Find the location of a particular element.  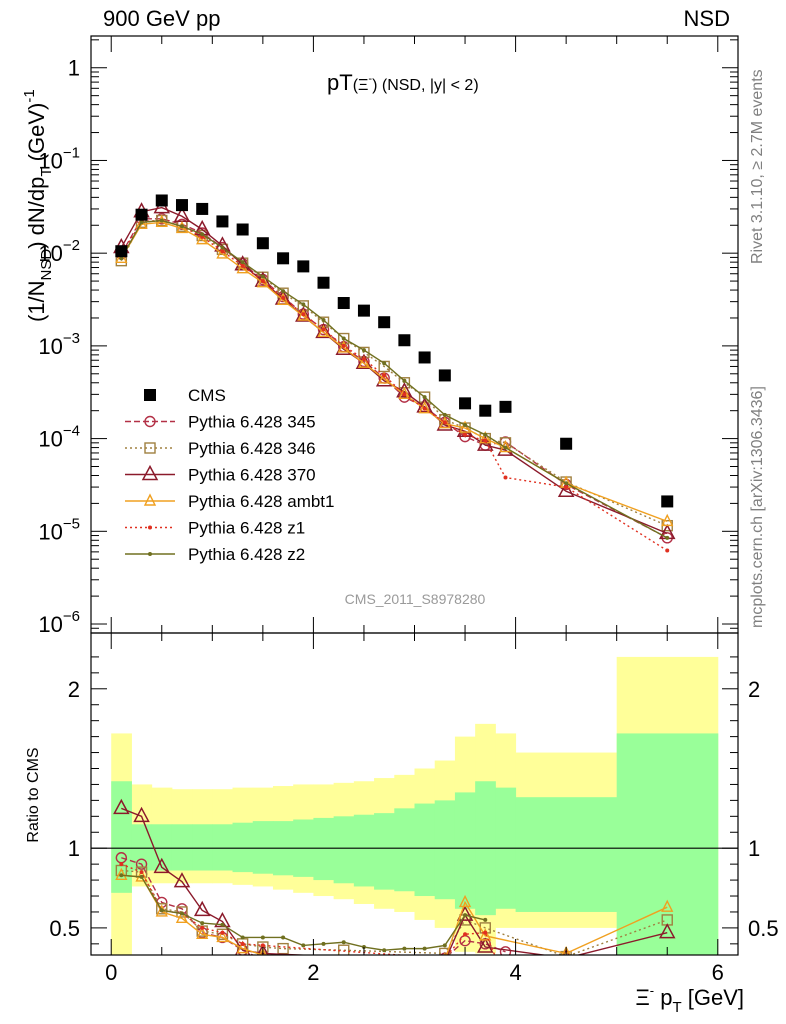

legend-item: Pythia 6.428 z1 is located at coordinates (215, 528).